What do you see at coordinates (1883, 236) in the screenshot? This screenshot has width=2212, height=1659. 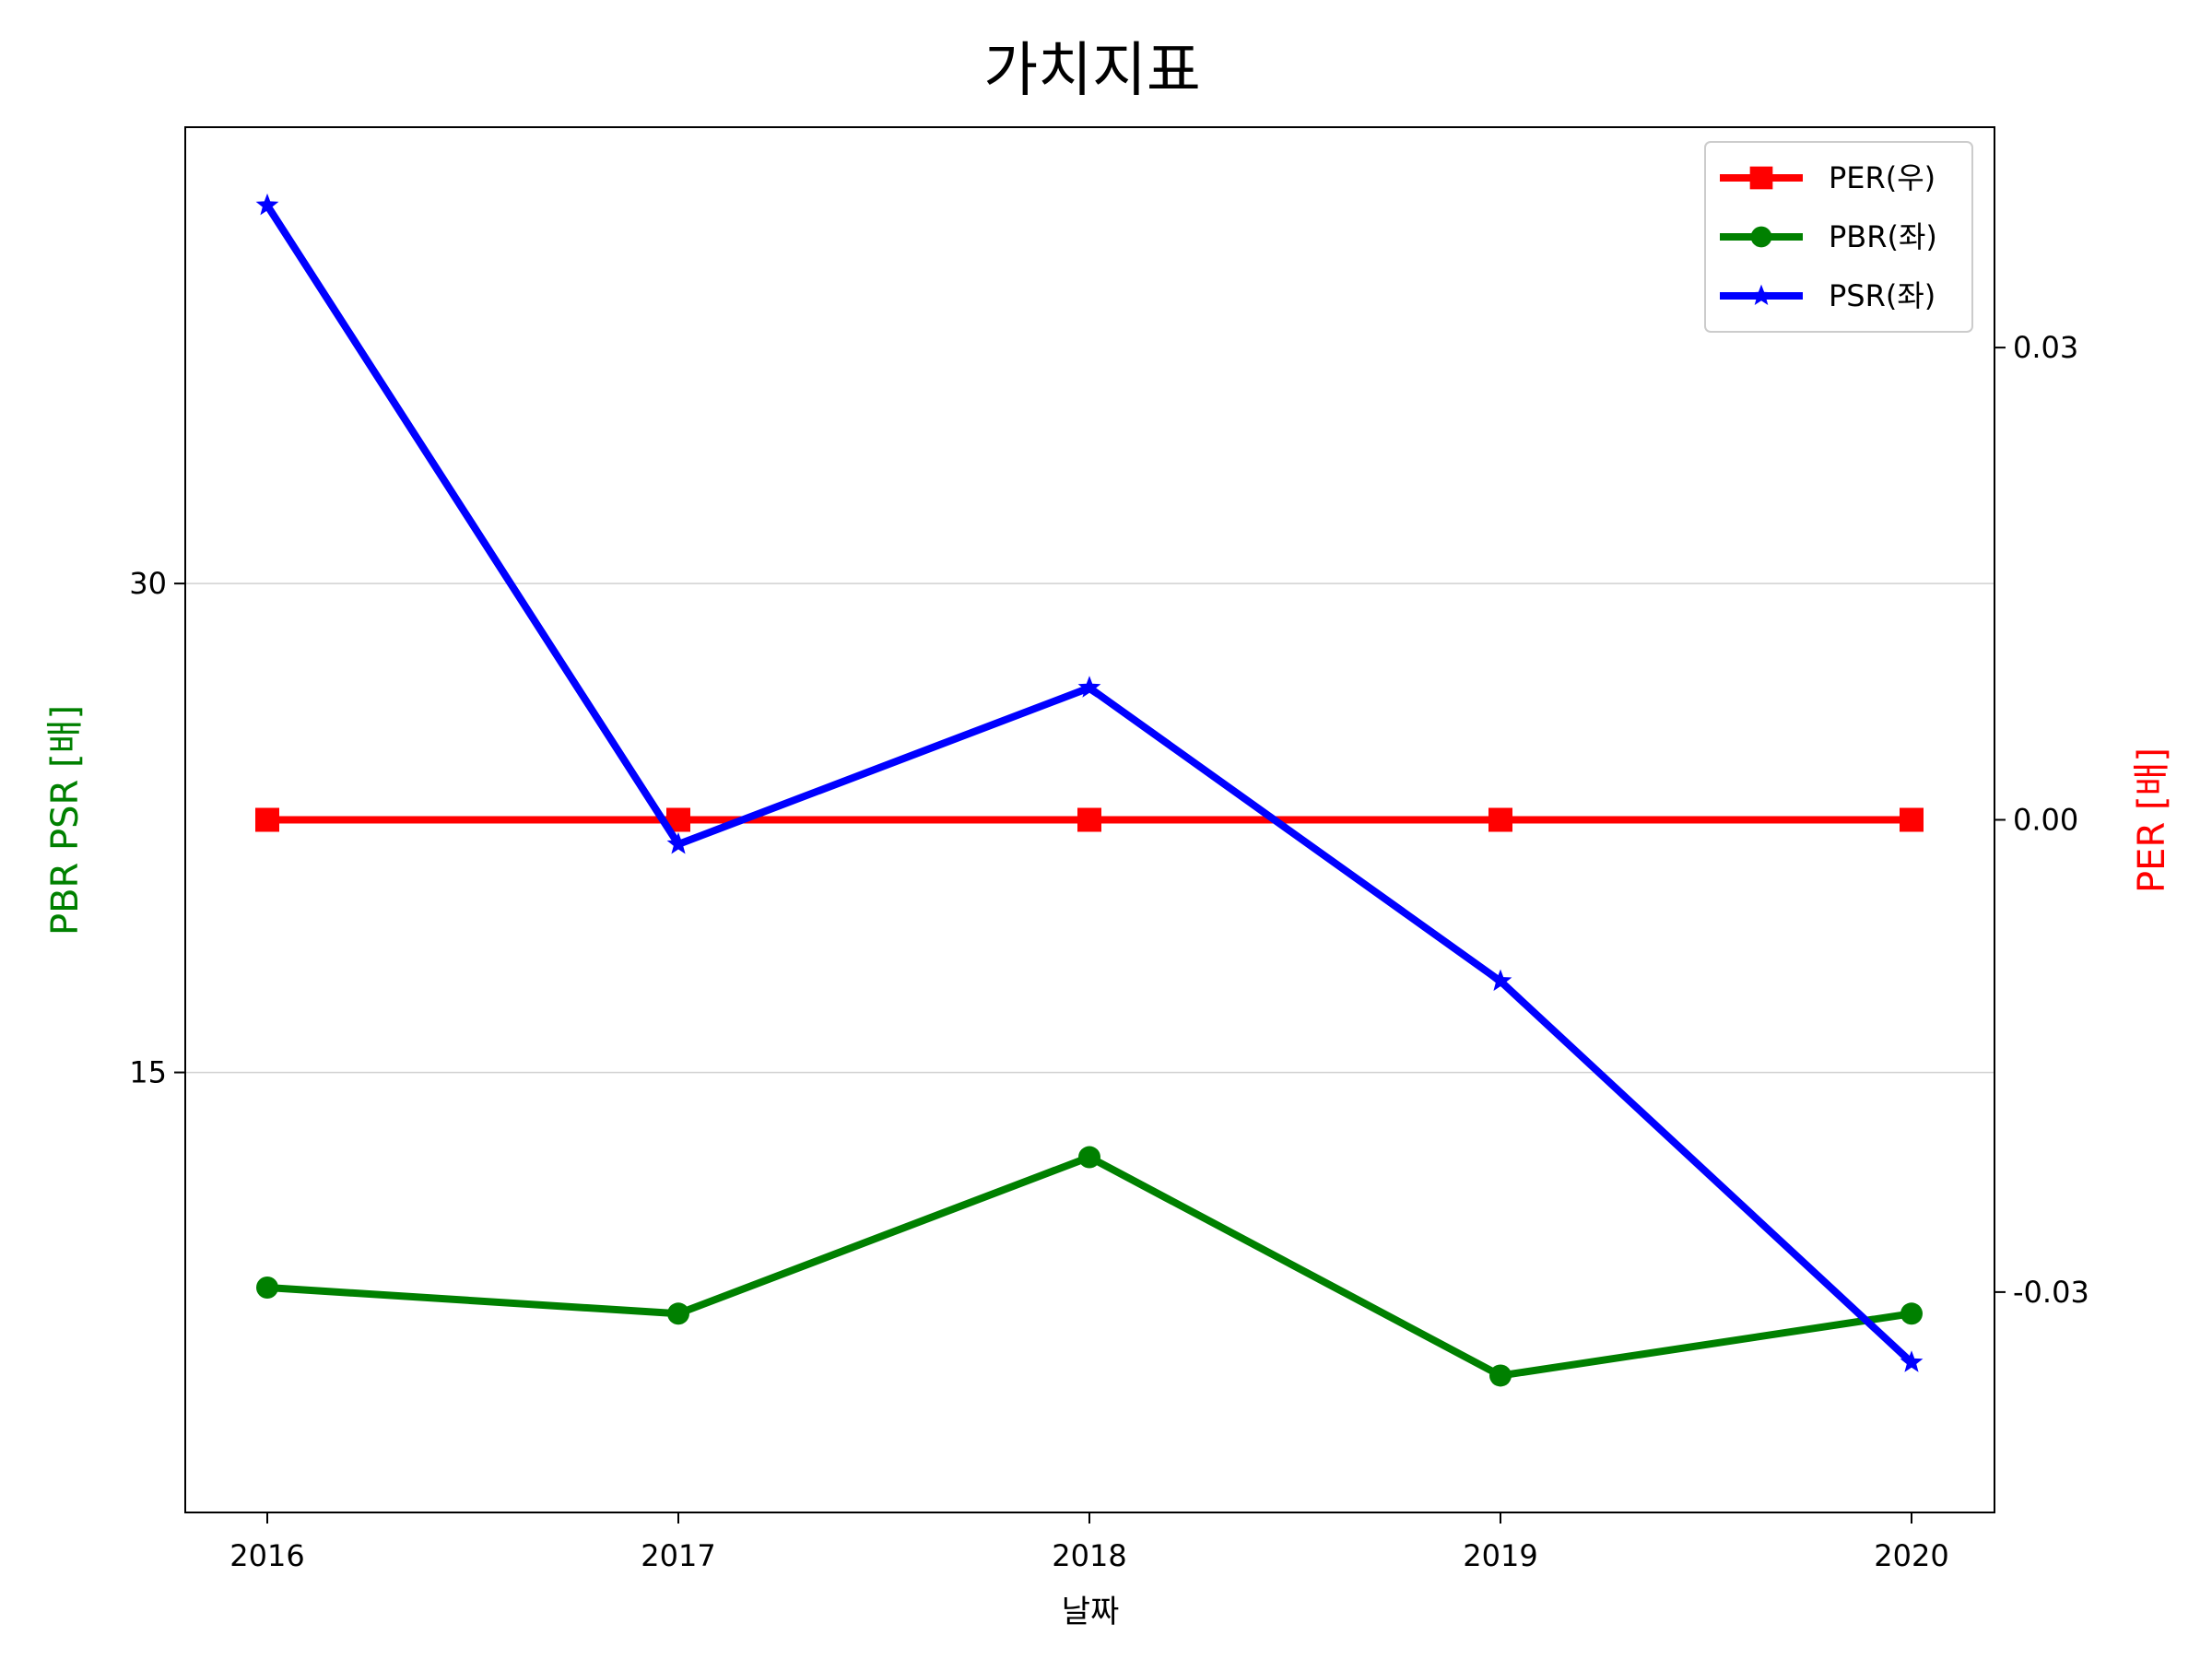 I see `legend-label: PBR(좌)` at bounding box center [1883, 236].